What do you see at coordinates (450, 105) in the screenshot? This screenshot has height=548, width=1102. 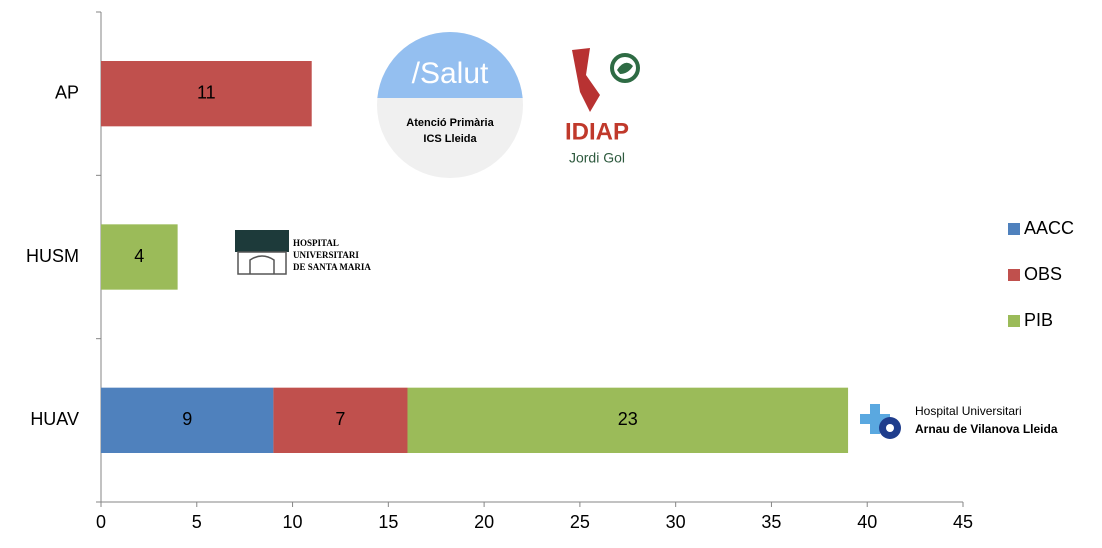 I see `salut-logo: /Salut Atenció Primària ICS Lleida` at bounding box center [450, 105].